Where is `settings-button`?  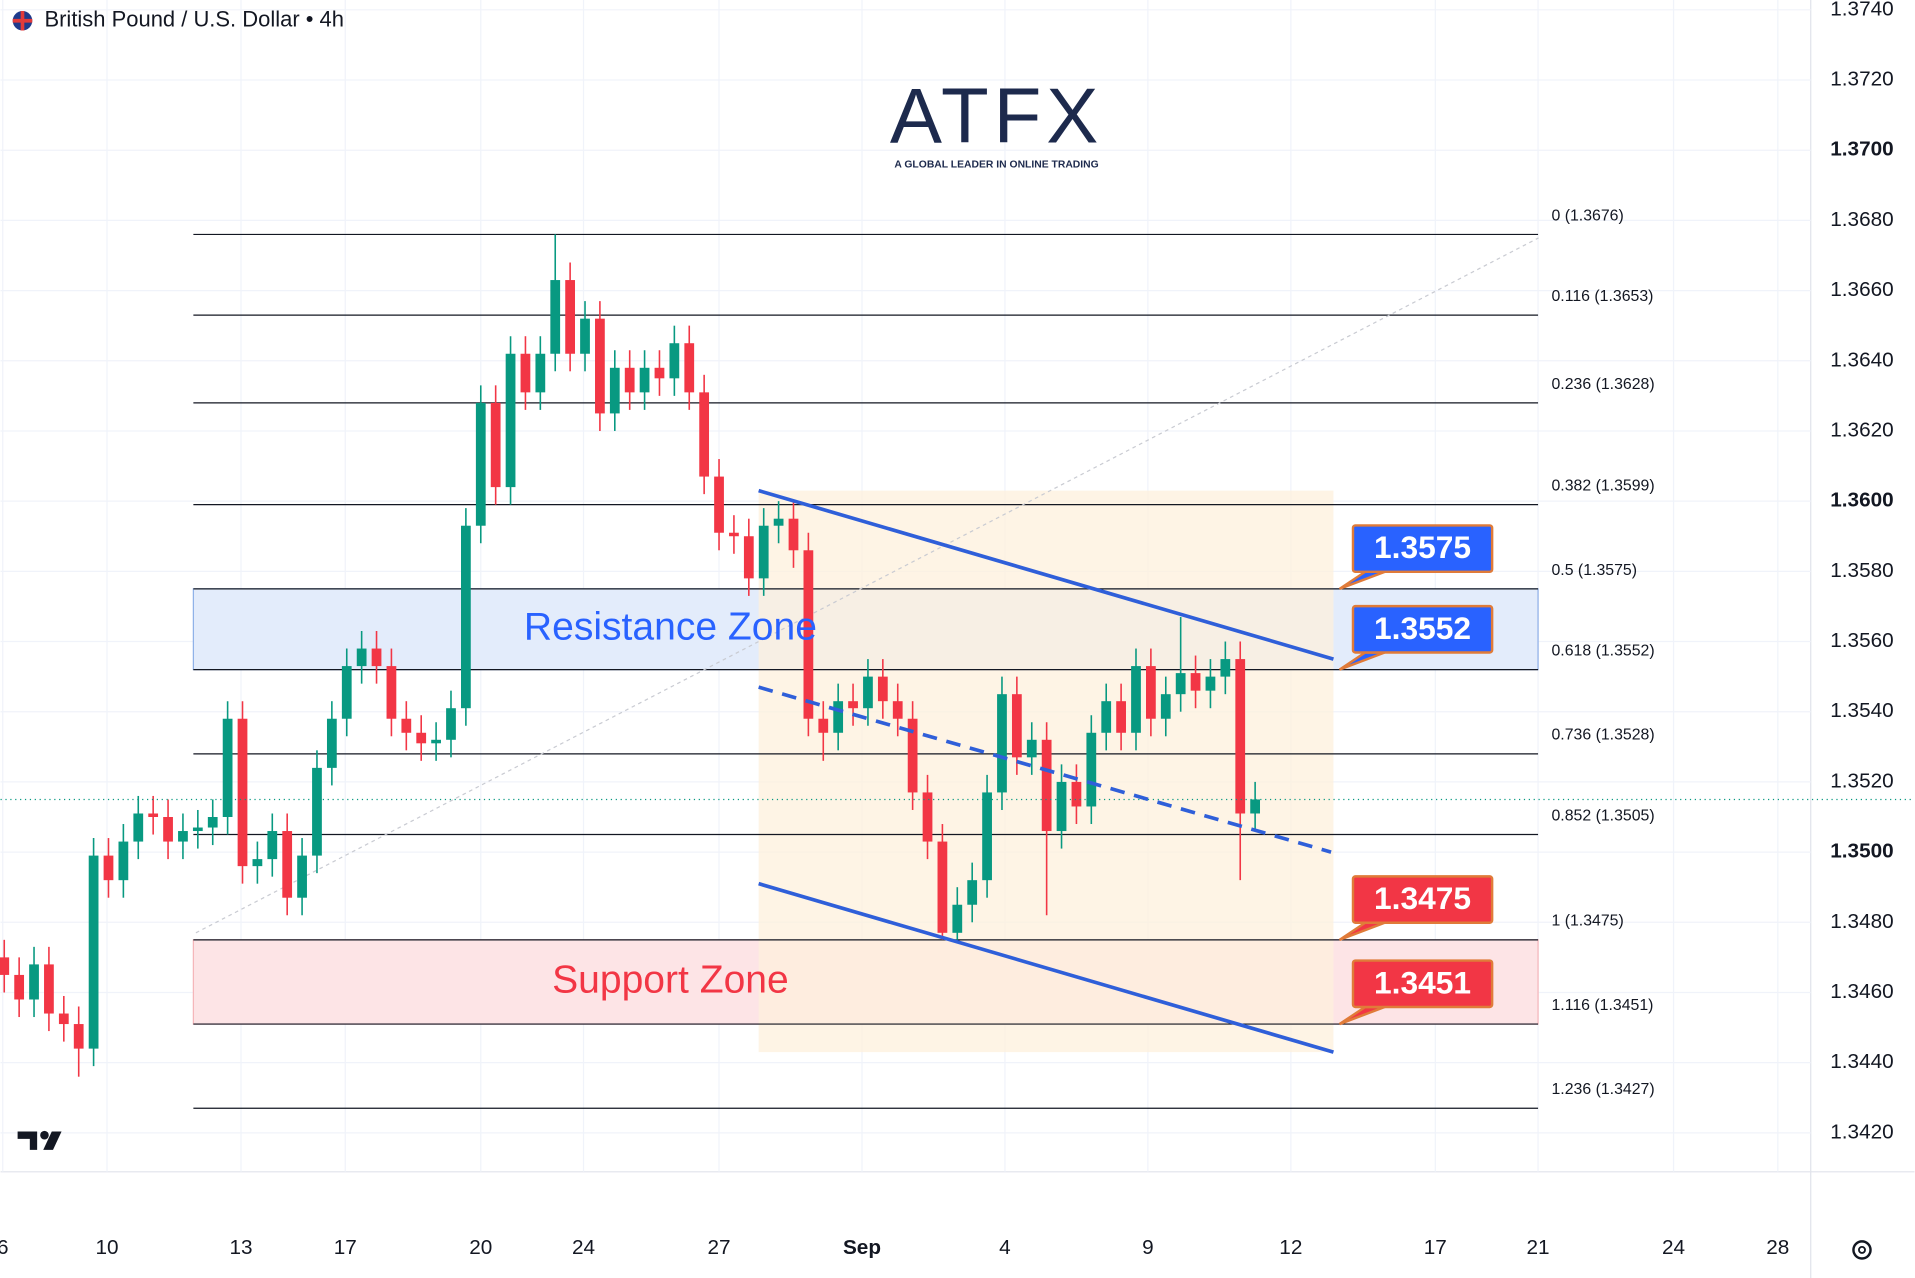 settings-button is located at coordinates (1862, 1250).